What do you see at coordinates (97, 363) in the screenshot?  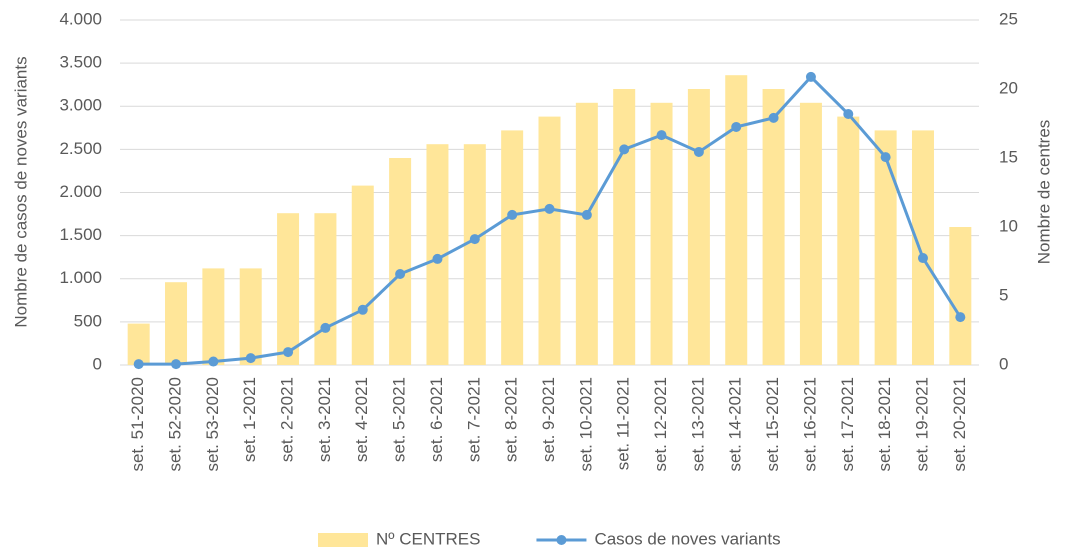 I see `y-tick-label: 0` at bounding box center [97, 363].